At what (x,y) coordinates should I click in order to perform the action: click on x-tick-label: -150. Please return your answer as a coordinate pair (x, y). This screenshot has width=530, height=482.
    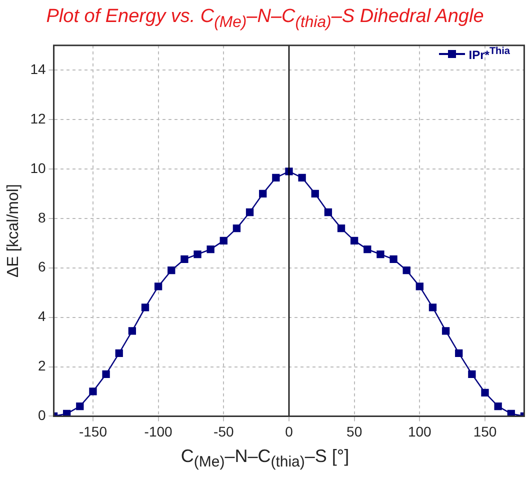
    Looking at the image, I should click on (93, 431).